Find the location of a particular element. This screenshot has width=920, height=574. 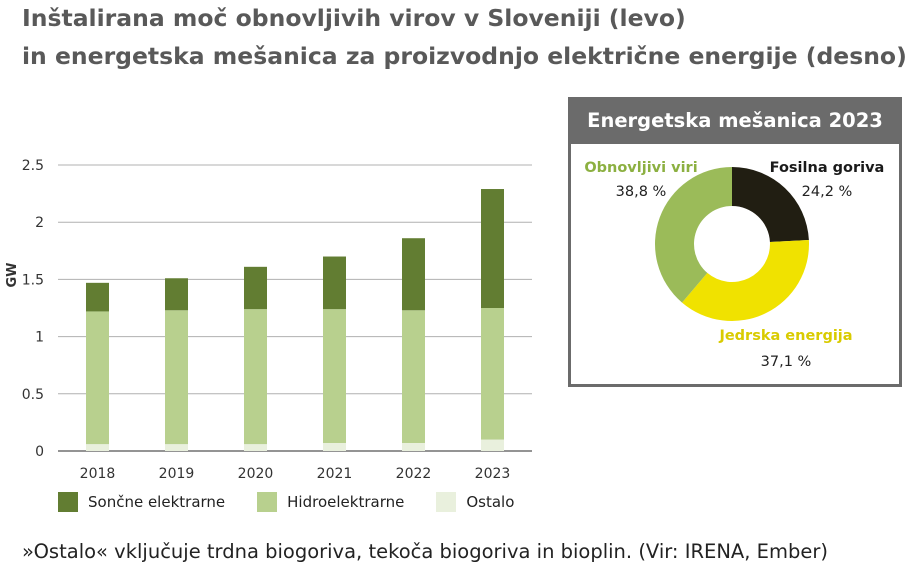

x-tick-label: 2019 is located at coordinates (177, 474).